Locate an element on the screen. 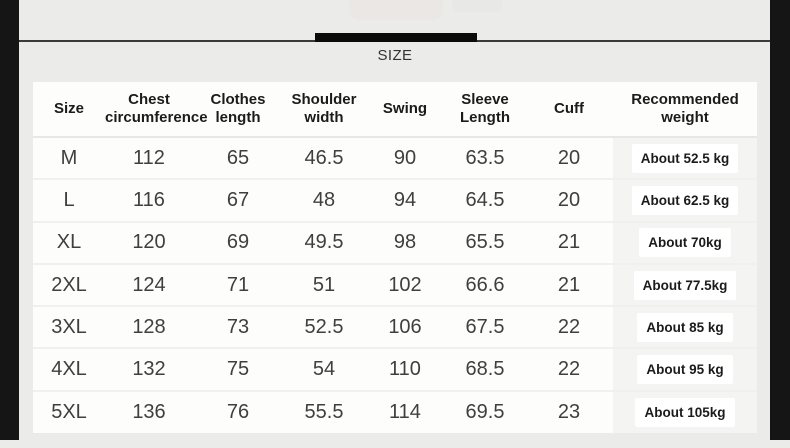  cell-swing: 106 is located at coordinates (405, 327).